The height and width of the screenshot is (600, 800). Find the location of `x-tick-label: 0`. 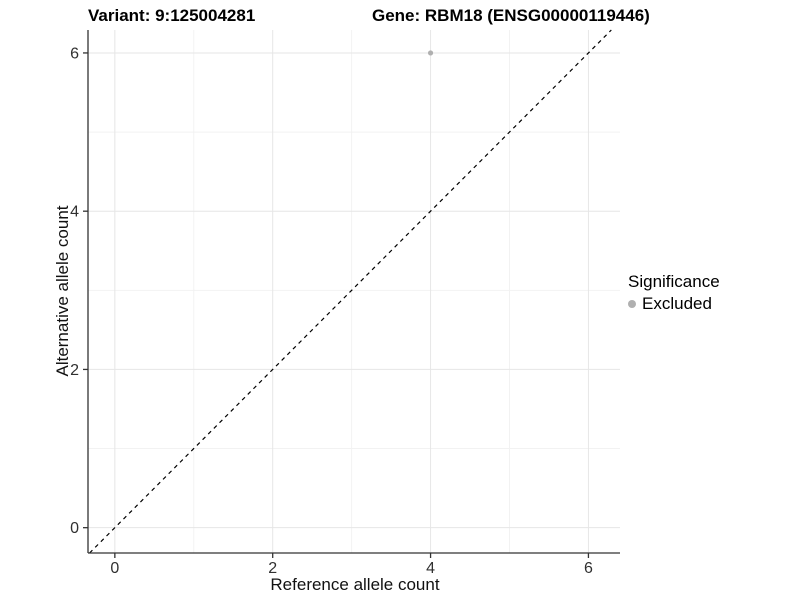

x-tick-label: 0 is located at coordinates (114, 568).